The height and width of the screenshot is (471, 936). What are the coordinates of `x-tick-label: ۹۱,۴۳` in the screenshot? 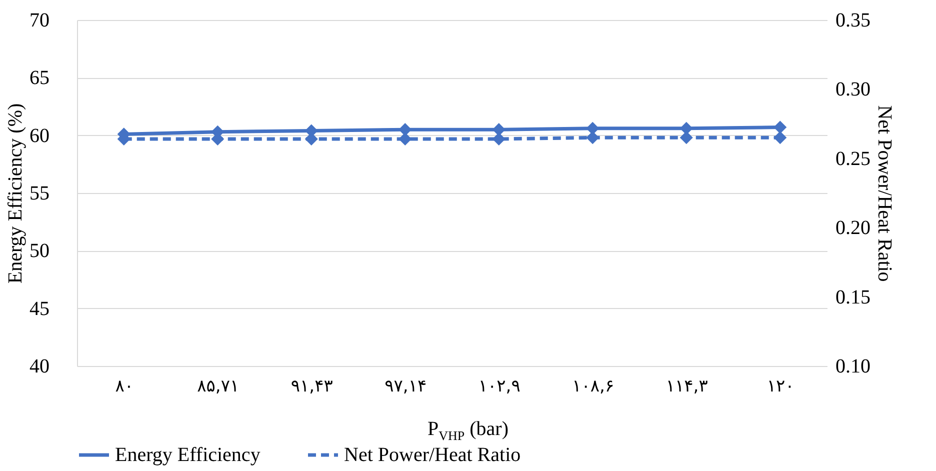 It's located at (311, 386).